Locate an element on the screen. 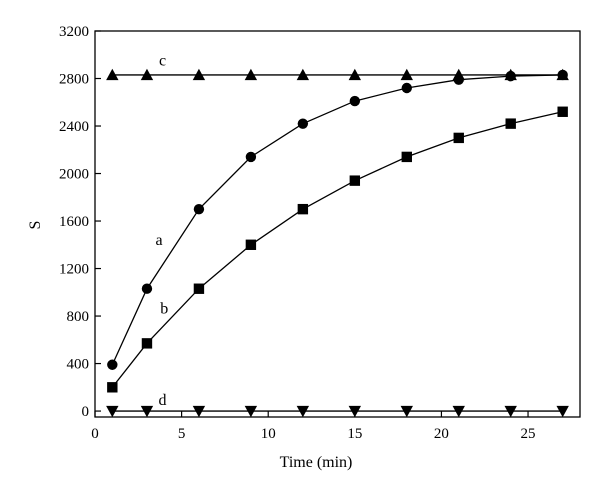 This screenshot has width=600, height=494. series-labels: a b c d is located at coordinates (162, 230).